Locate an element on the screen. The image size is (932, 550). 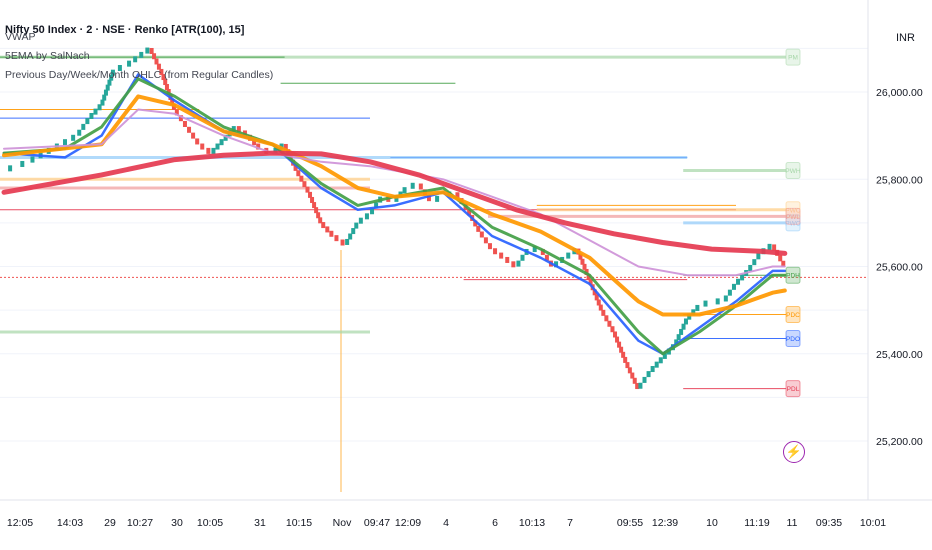
legend-vwap: VWAP is located at coordinates (20, 37).